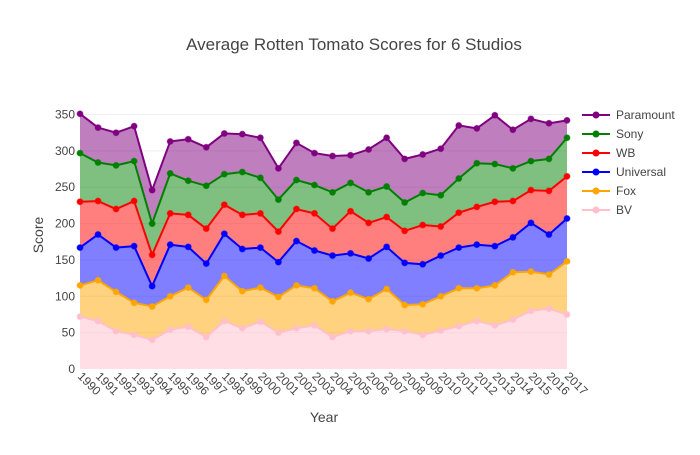 The image size is (700, 455). Describe the element at coordinates (624, 172) in the screenshot. I see `legend-item-universal: Universal` at that location.